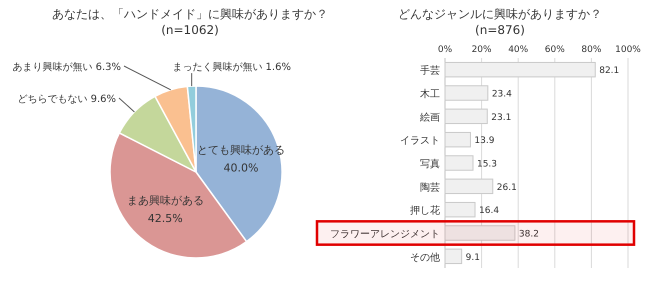 This screenshot has width=649, height=291. I want to click on data-label: 9.1, so click(473, 257).